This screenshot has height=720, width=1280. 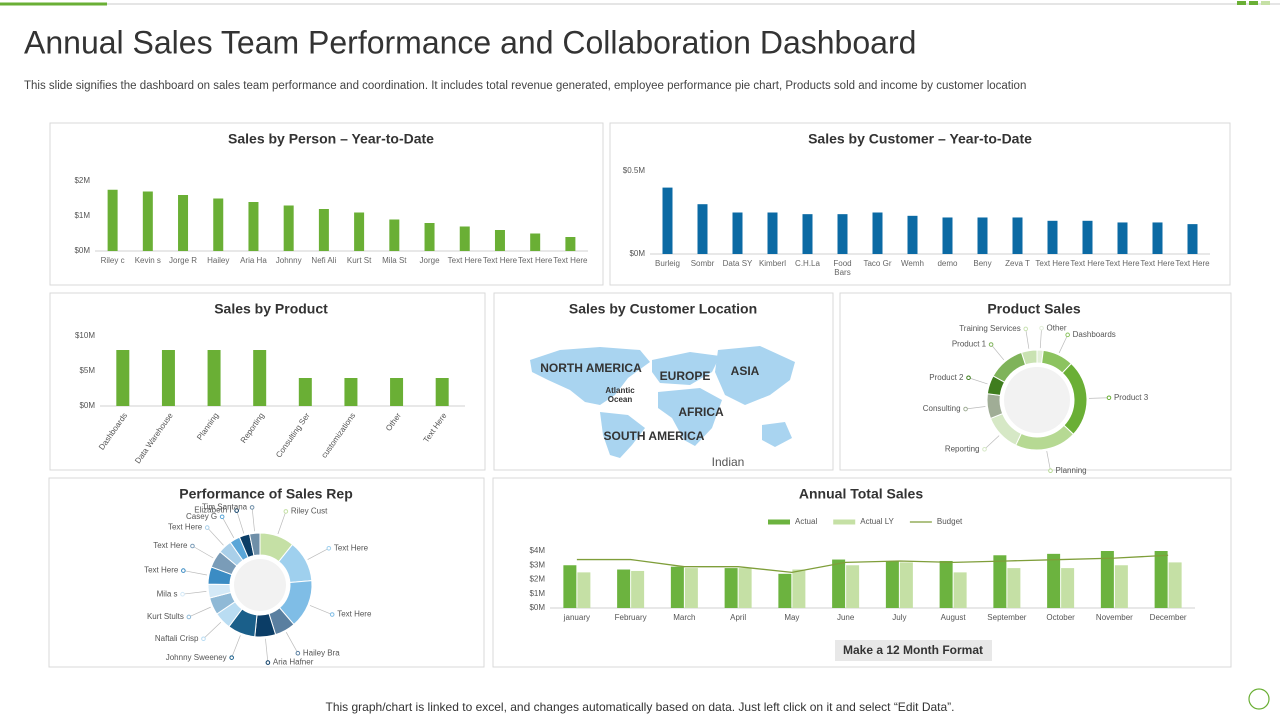 What do you see at coordinates (637, 253) in the screenshot?
I see `y-tick-label: $0M` at bounding box center [637, 253].